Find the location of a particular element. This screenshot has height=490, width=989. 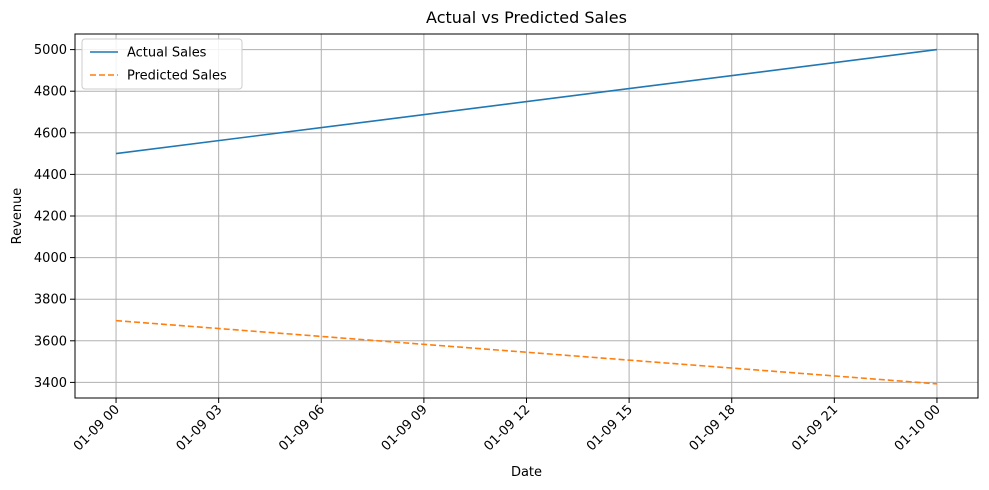

y-tick-label: 4000 is located at coordinates (50, 258).